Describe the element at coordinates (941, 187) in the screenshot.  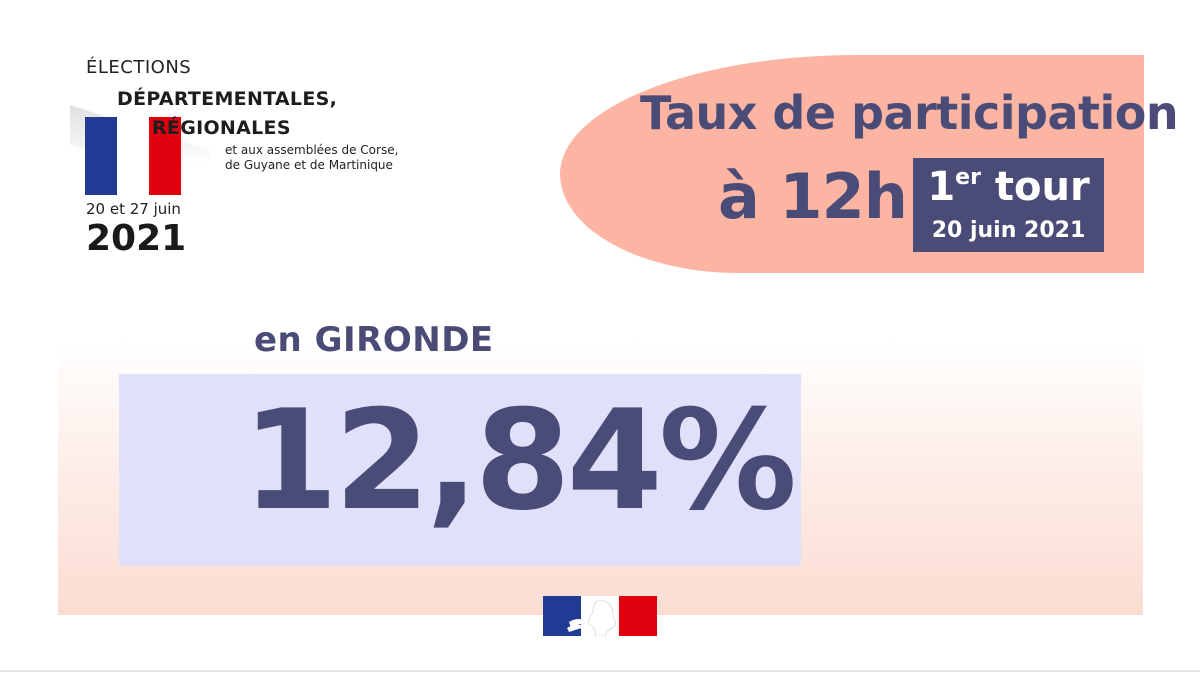
I see `tour-number: 1` at that location.